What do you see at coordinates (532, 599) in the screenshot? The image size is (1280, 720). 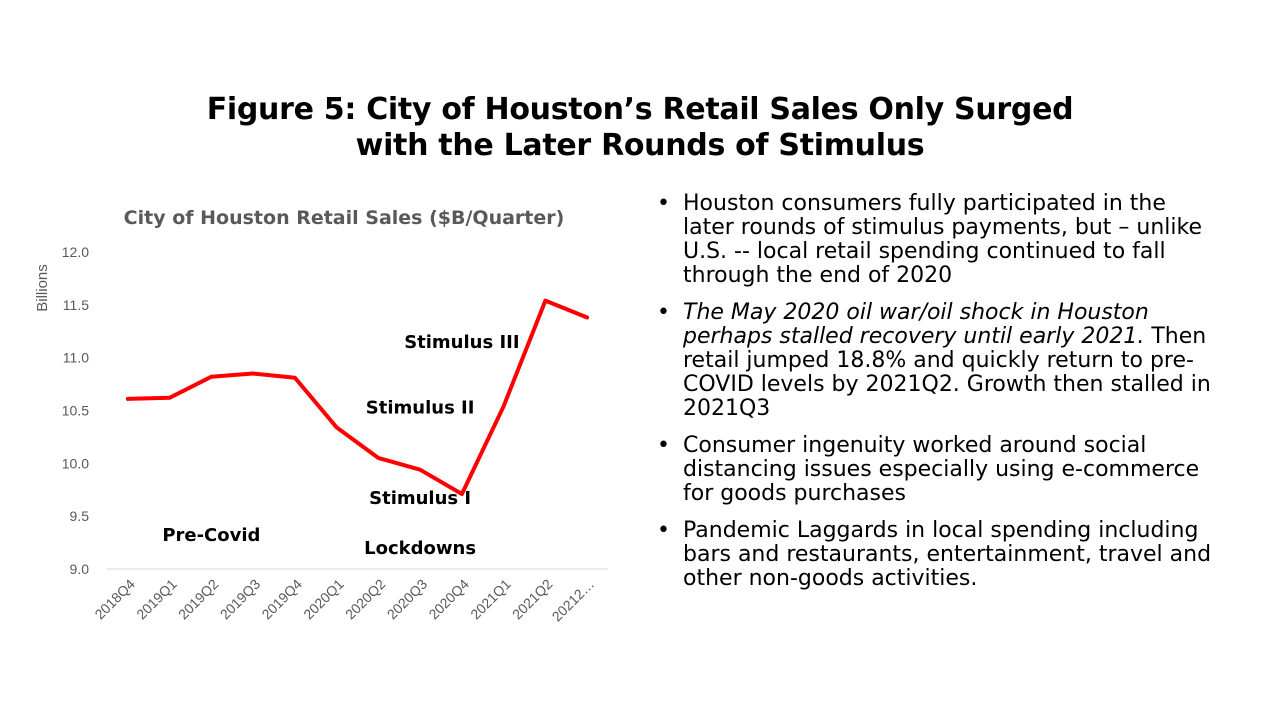 I see `x-tick-label: 2021Q2` at bounding box center [532, 599].